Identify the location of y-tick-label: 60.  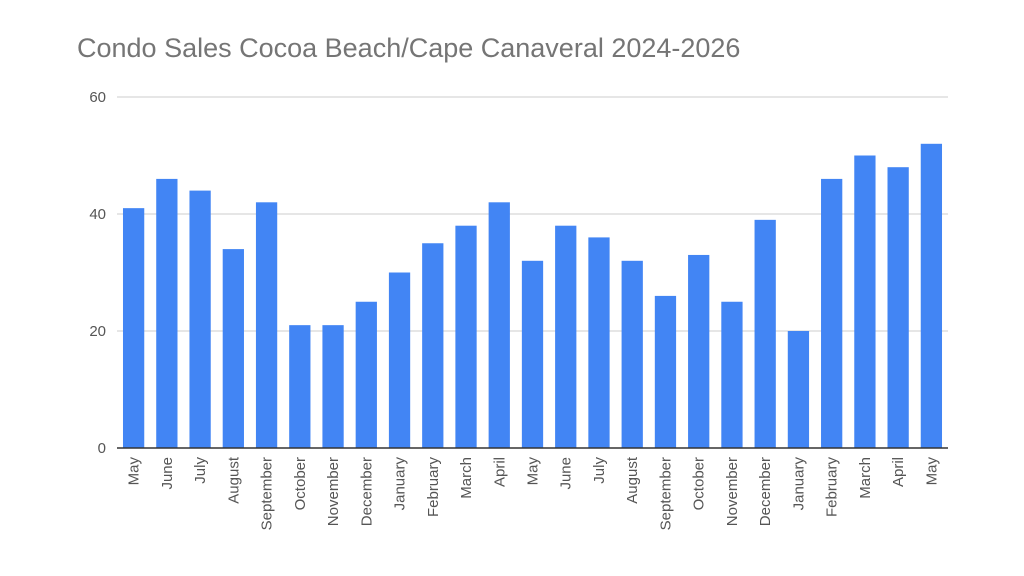
(97, 97).